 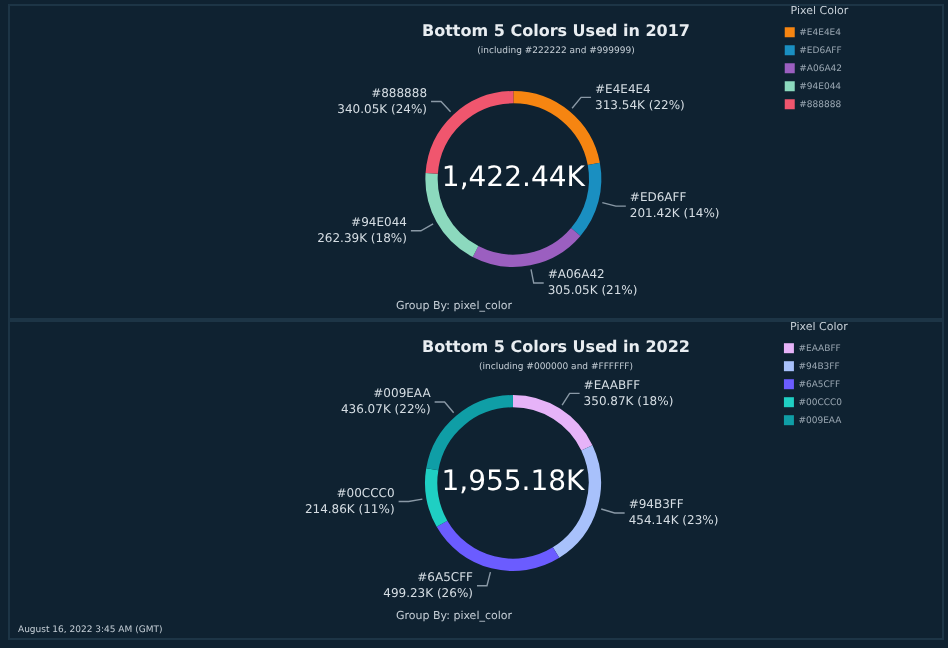 What do you see at coordinates (556, 30) in the screenshot?
I see `chart-title: Bottom 5 Colors Used in 2017` at bounding box center [556, 30].